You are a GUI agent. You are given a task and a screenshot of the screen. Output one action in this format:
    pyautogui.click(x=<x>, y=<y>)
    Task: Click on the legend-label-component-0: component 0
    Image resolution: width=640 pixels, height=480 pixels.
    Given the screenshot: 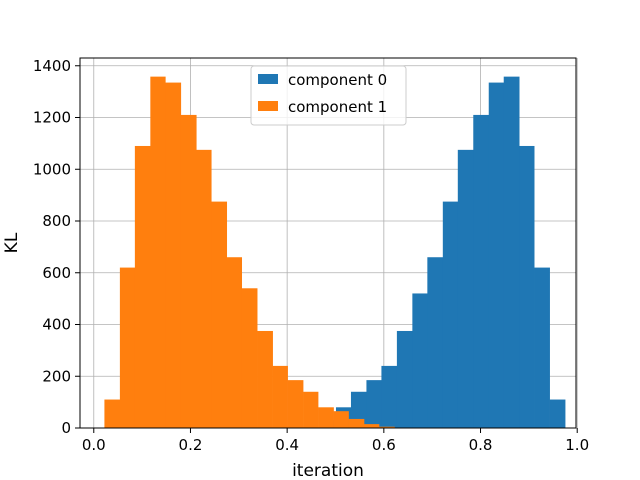 What is the action you would take?
    pyautogui.click(x=337, y=80)
    